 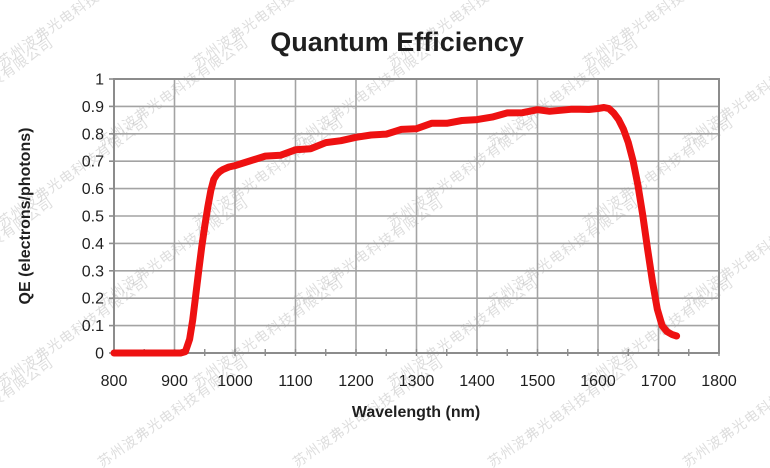 I want to click on chart-title: Quantum Efficiency, so click(x=397, y=42).